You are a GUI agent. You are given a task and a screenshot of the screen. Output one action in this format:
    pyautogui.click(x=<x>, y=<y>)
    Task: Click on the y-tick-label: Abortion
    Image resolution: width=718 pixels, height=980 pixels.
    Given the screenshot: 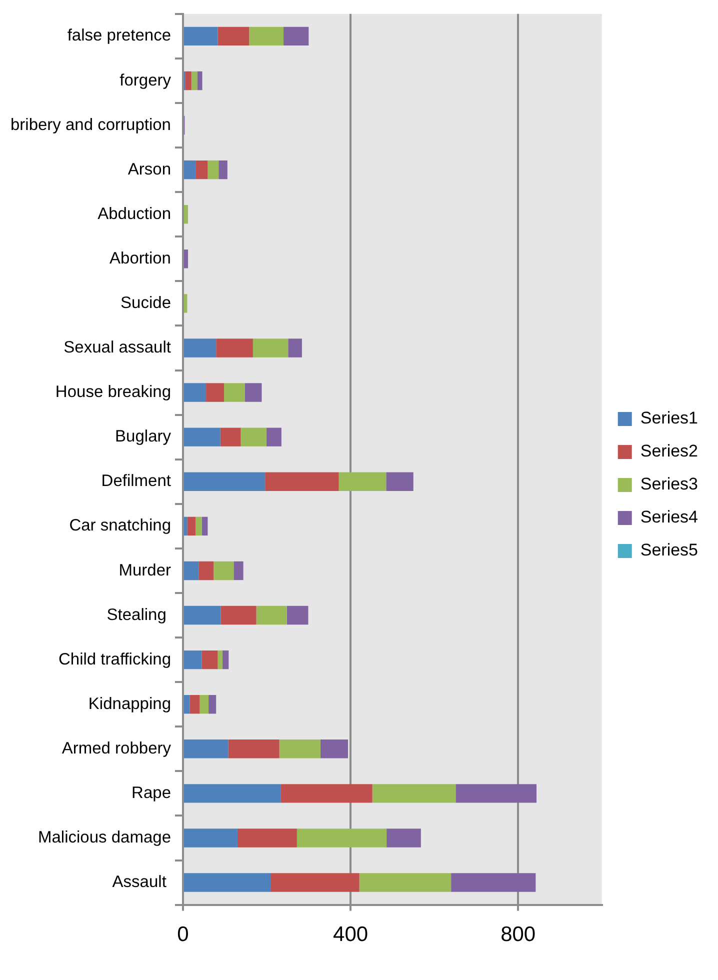 What is the action you would take?
    pyautogui.click(x=140, y=258)
    